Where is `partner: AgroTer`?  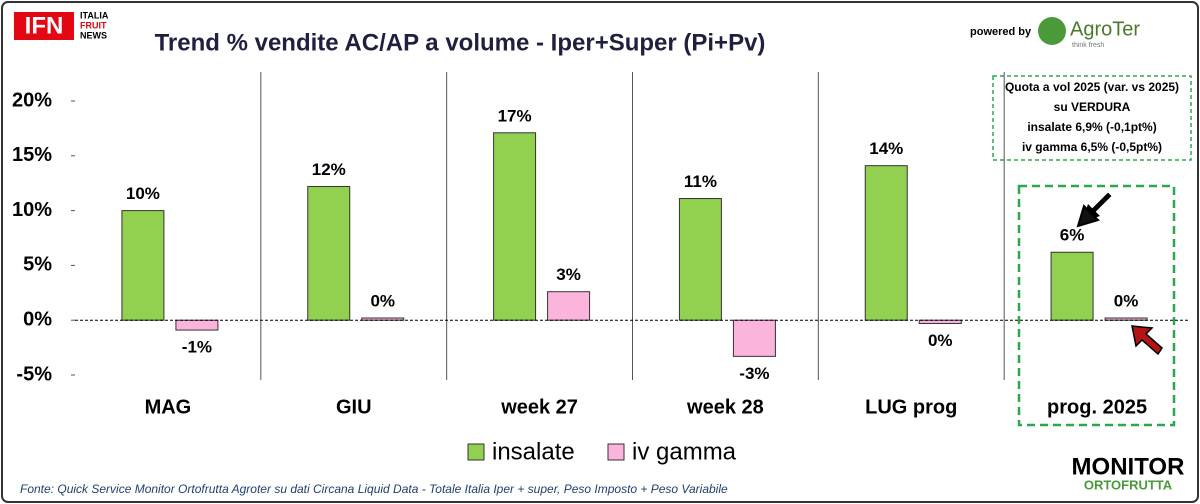 partner: AgroTer is located at coordinates (1105, 29).